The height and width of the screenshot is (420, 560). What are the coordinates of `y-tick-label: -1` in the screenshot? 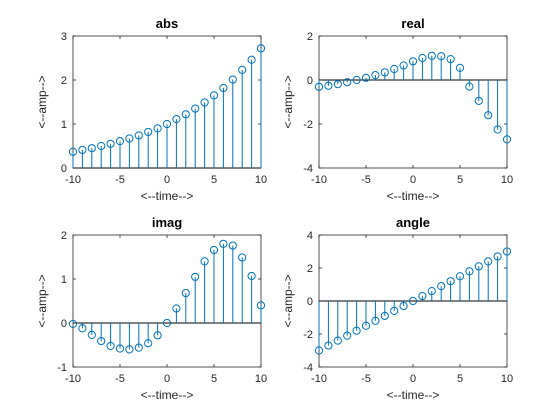 It's located at (62, 368).